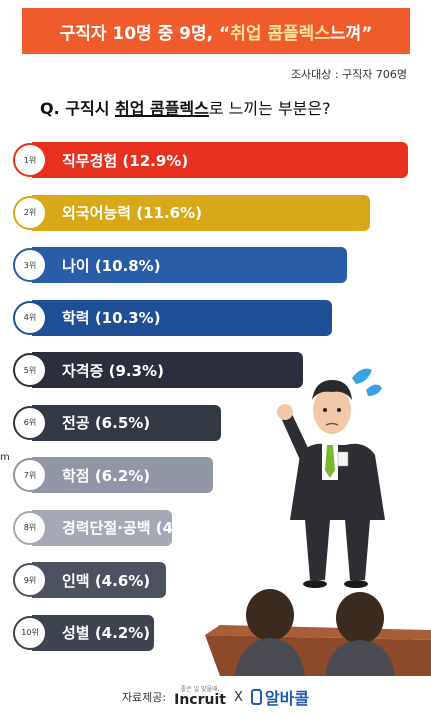 The height and width of the screenshot is (718, 431). What do you see at coordinates (30, 212) in the screenshot?
I see `rank-badge: 2위` at bounding box center [30, 212].